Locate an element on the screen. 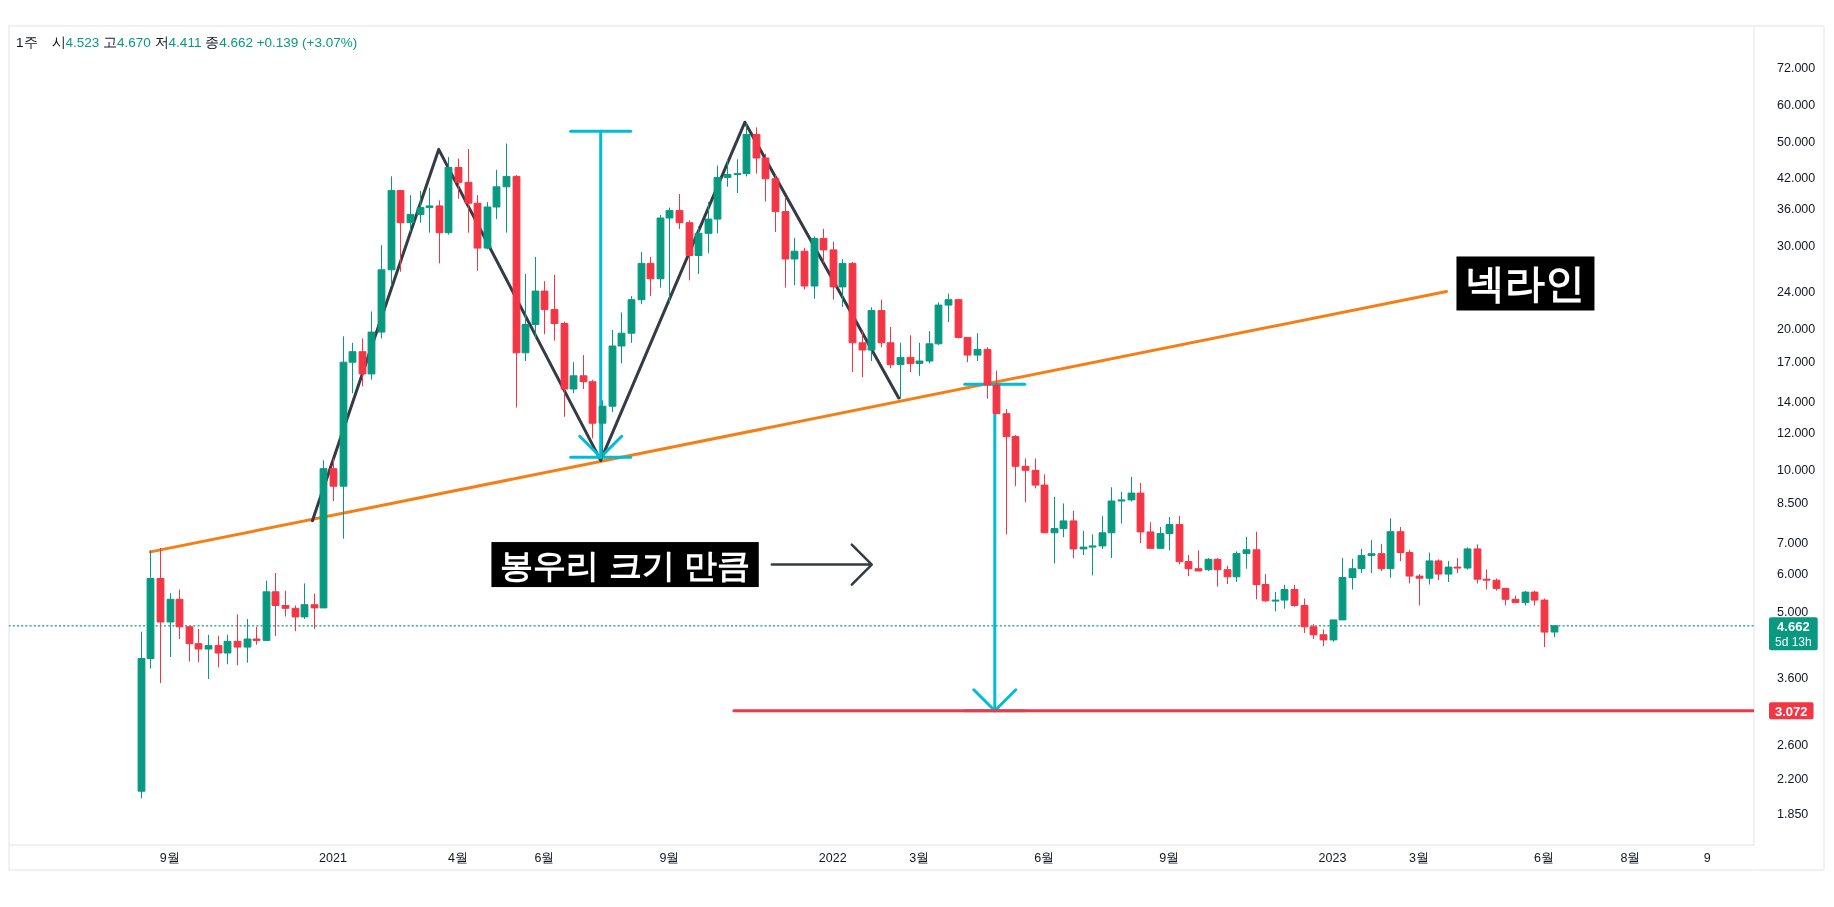 Image resolution: width=1834 pixels, height=907 pixels. x-tick-label: 9 is located at coordinates (1707, 857).